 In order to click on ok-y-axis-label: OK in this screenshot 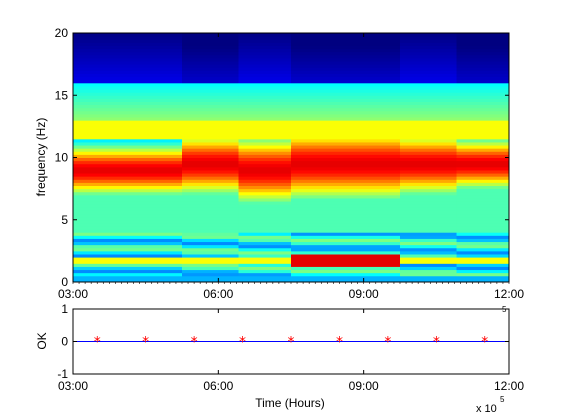, I will do `click(42, 340)`.